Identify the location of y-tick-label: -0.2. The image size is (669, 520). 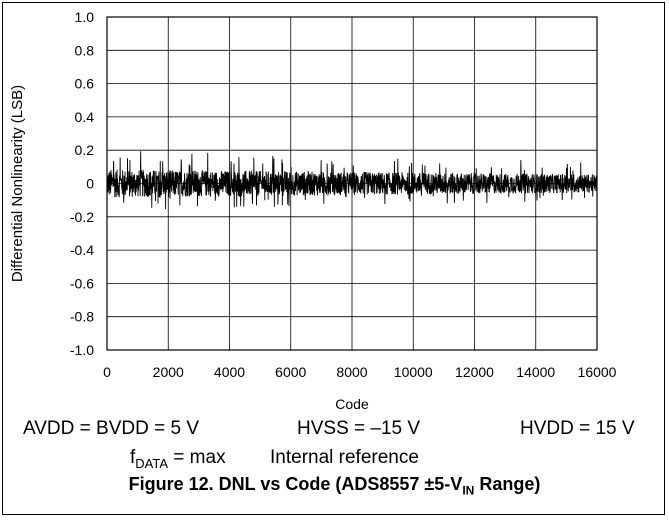
(82, 217).